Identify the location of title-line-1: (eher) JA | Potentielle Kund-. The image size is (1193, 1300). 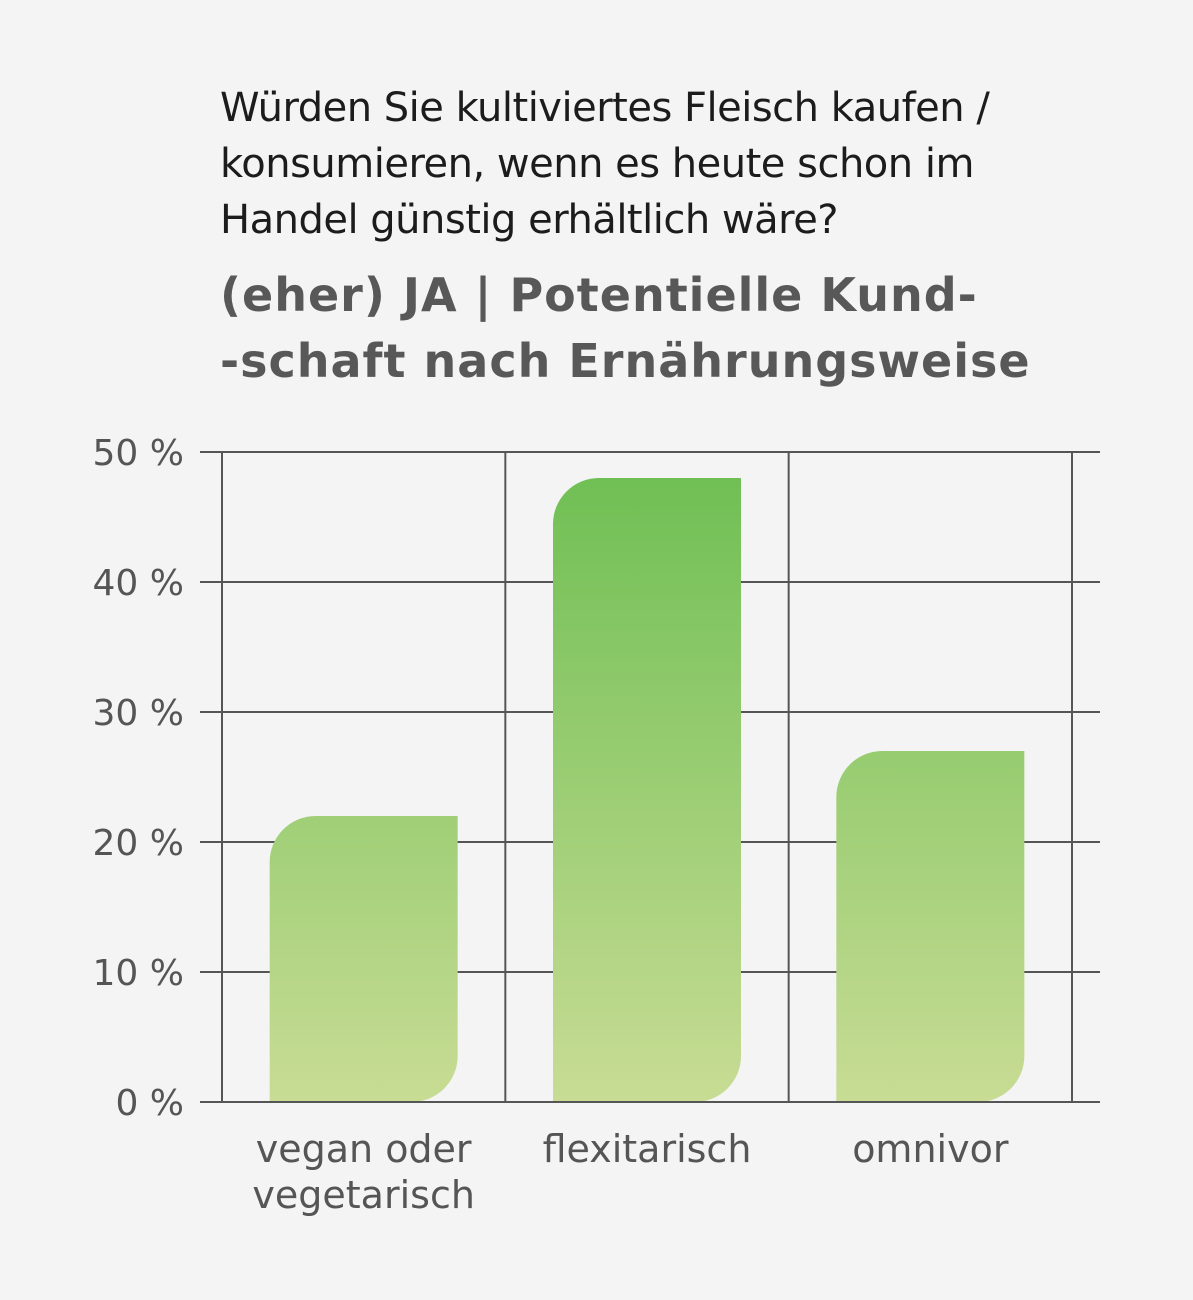
(599, 295).